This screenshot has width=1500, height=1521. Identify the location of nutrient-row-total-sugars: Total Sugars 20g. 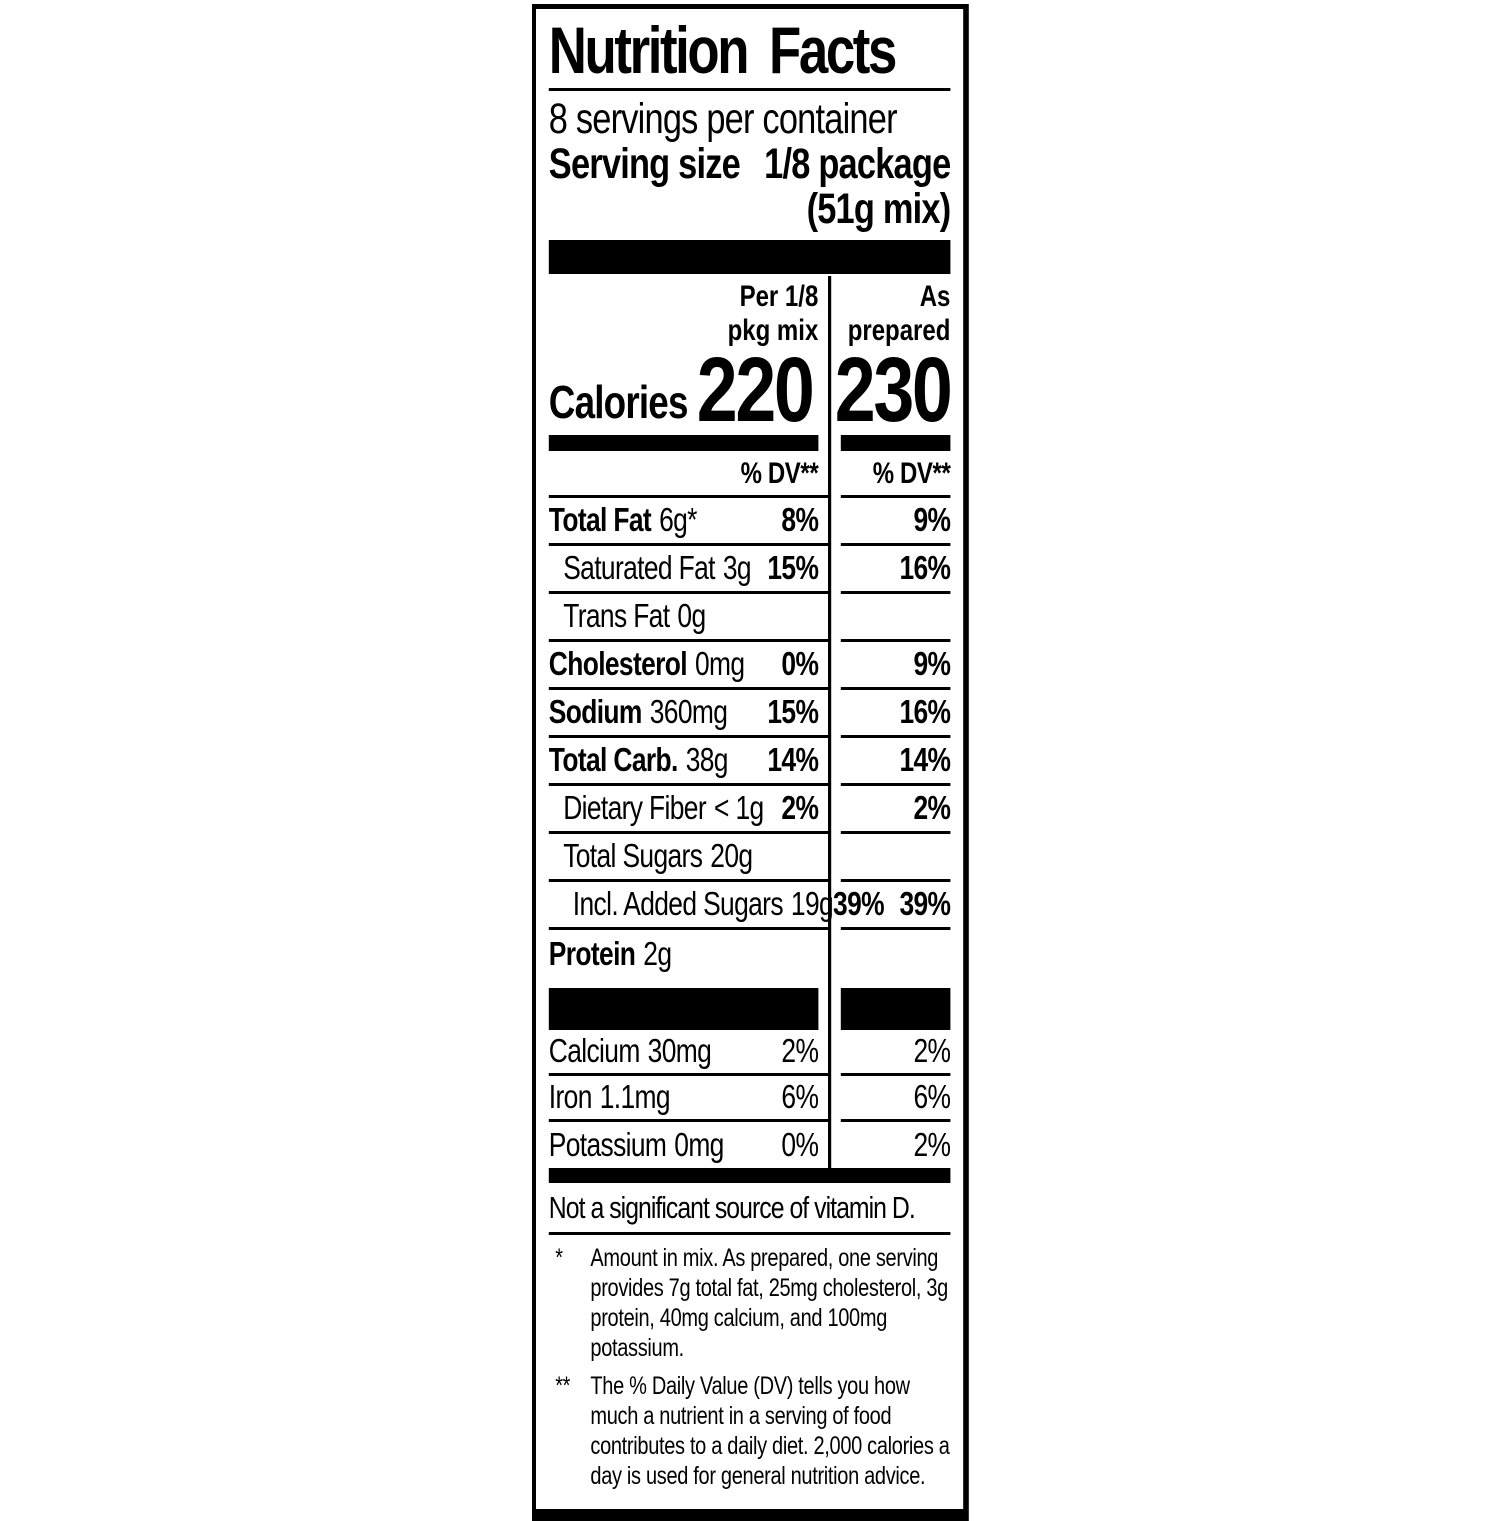
(749, 858).